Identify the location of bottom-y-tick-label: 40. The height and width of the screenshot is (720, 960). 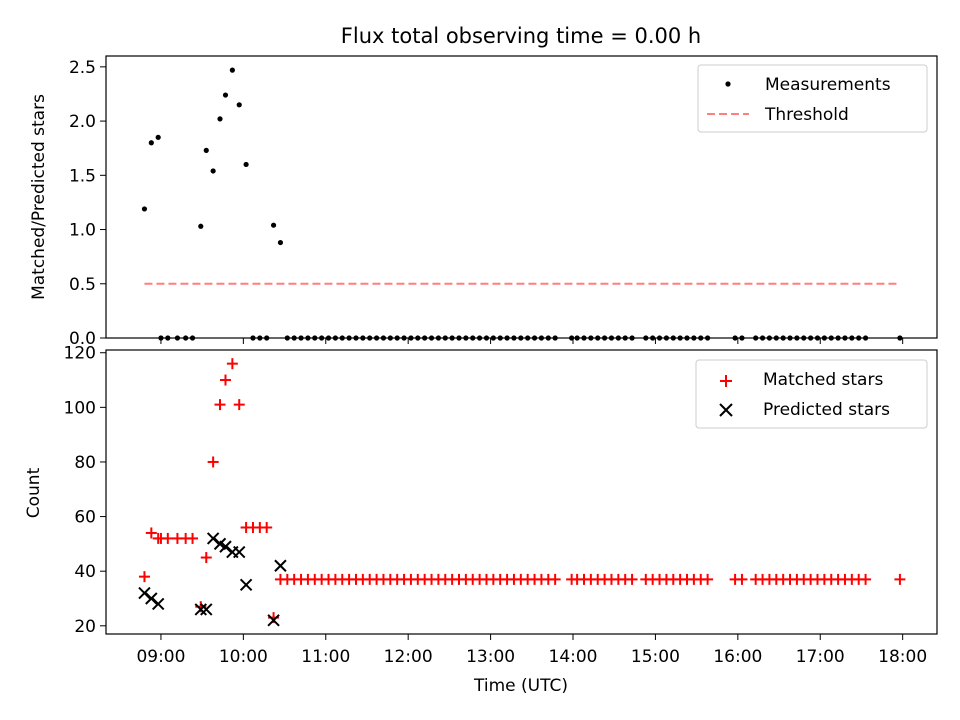
(85, 572).